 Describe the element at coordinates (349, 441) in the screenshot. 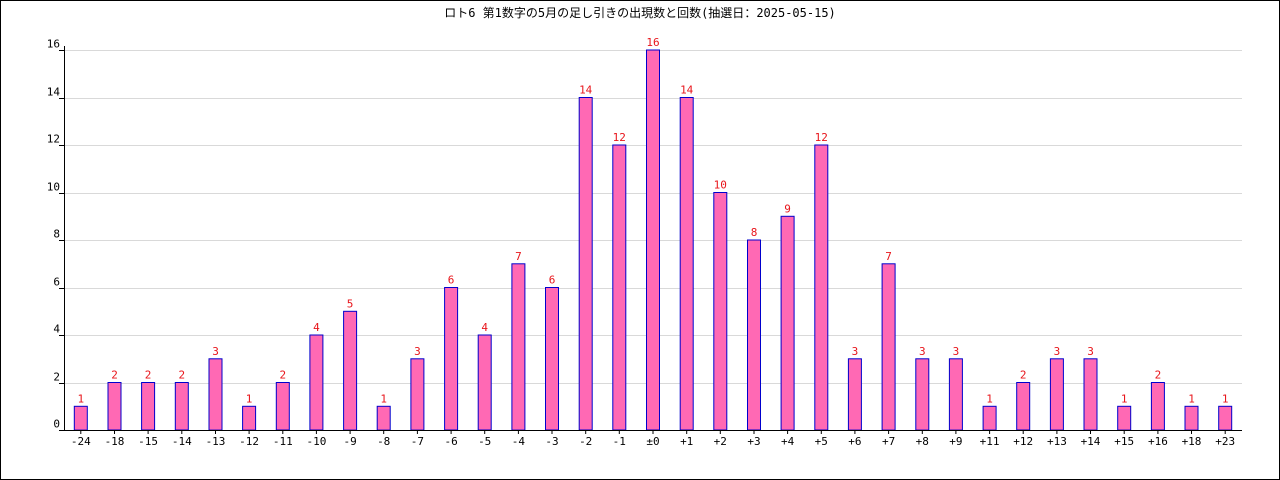

I see `x-tick-label: -9` at that location.